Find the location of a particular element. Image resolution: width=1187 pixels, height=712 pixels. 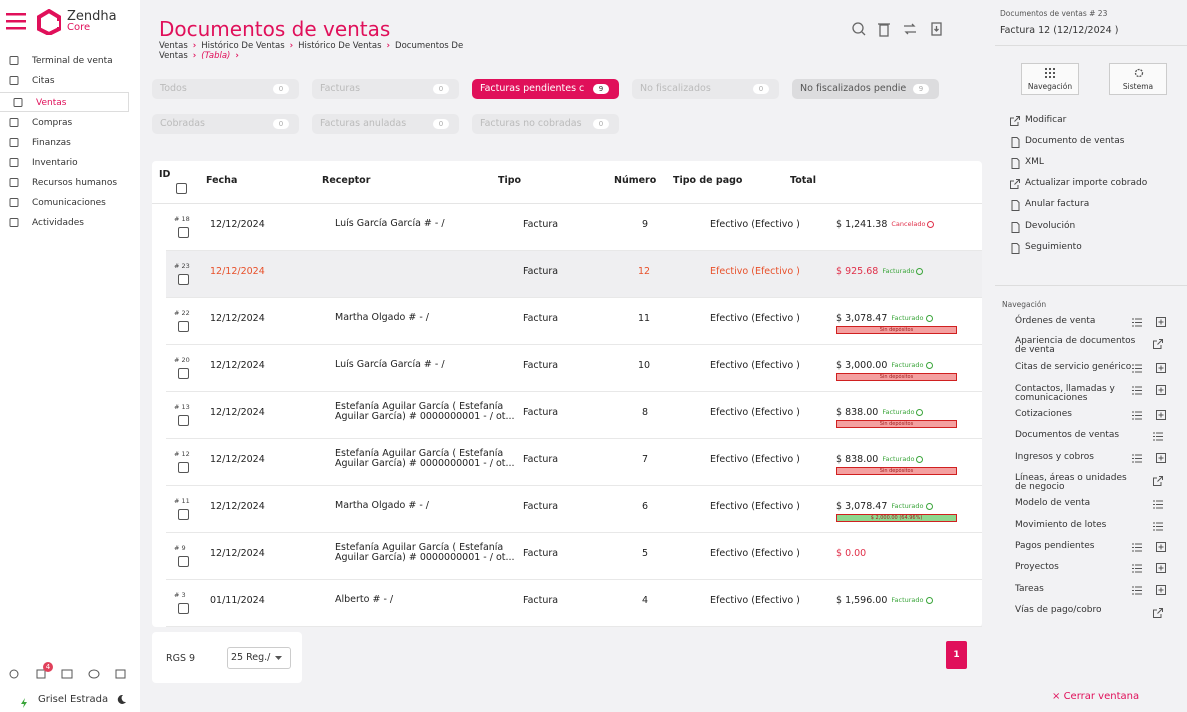

action: Documento de ventas is located at coordinates (1075, 141).